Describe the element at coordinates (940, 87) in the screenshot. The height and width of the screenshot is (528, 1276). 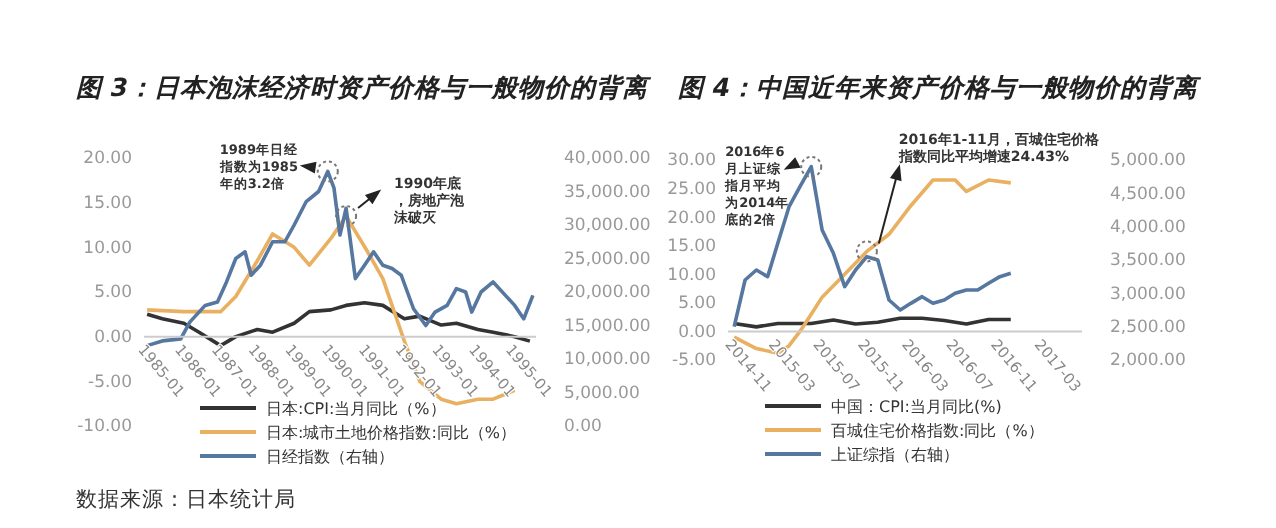
I see `chart-title: 图 4：中国近年来资产价格与一般物价的背离` at that location.